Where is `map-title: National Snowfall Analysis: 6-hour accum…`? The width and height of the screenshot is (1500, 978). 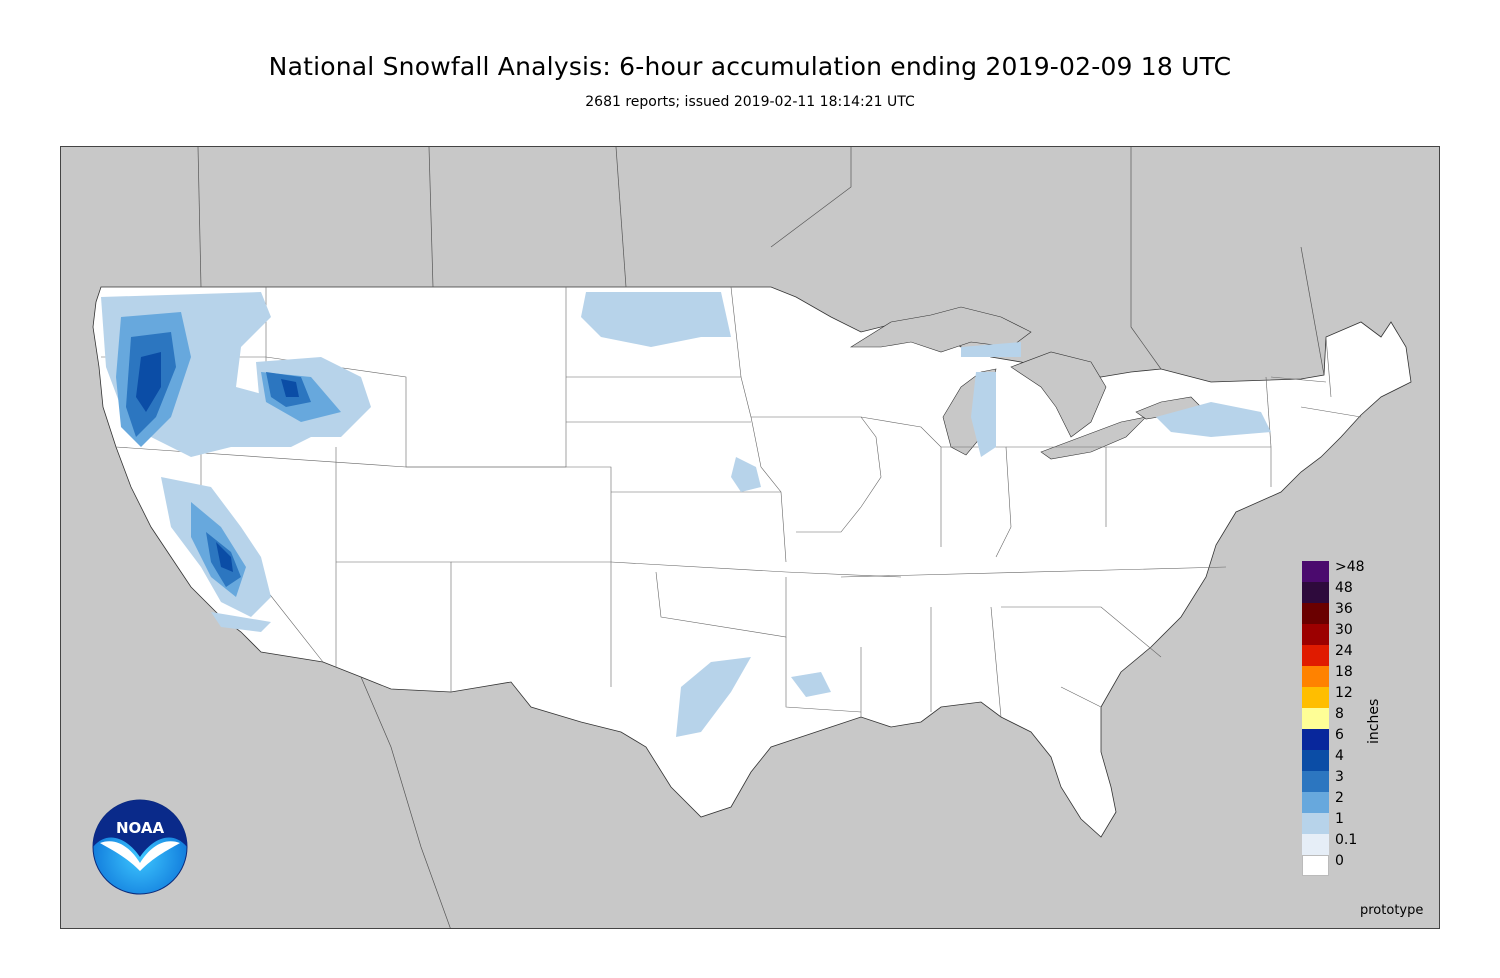 map-title: National Snowfall Analysis: 6-hour accum… is located at coordinates (750, 66).